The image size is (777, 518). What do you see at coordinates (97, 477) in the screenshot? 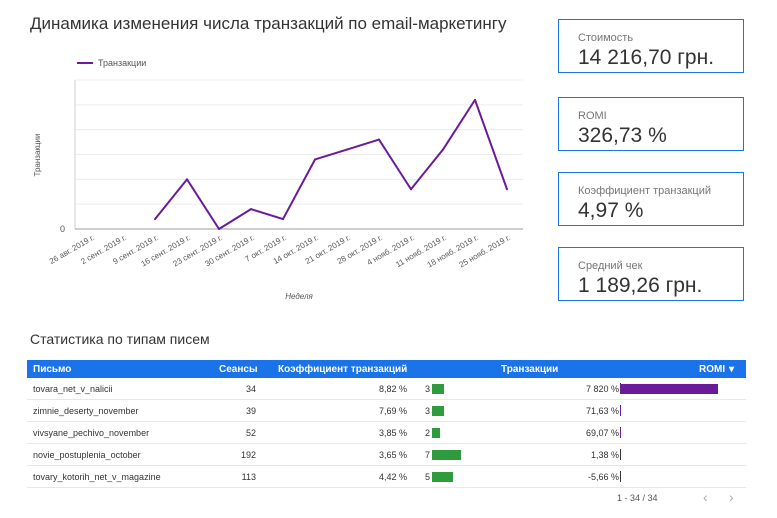
I see `cell-letter: tovary_kotorih_net_v_magazine` at bounding box center [97, 477].